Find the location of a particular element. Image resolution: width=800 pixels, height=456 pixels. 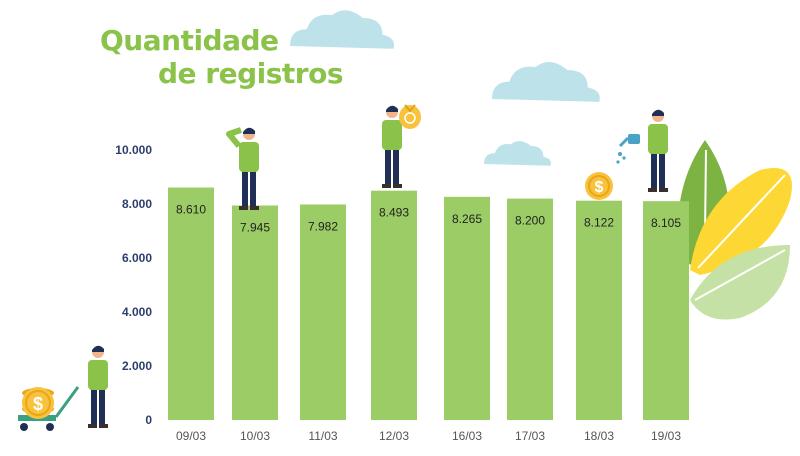

y-tick-label: 6.000 is located at coordinates (137, 258).